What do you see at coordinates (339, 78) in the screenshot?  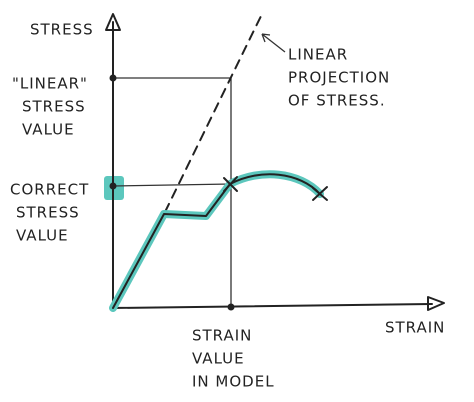 I see `label-line: PROJECTION` at bounding box center [339, 78].